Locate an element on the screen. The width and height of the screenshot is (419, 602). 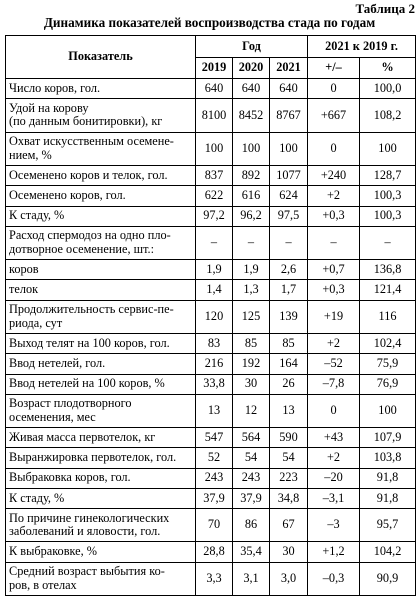
value-diff: –3 is located at coordinates (334, 525).